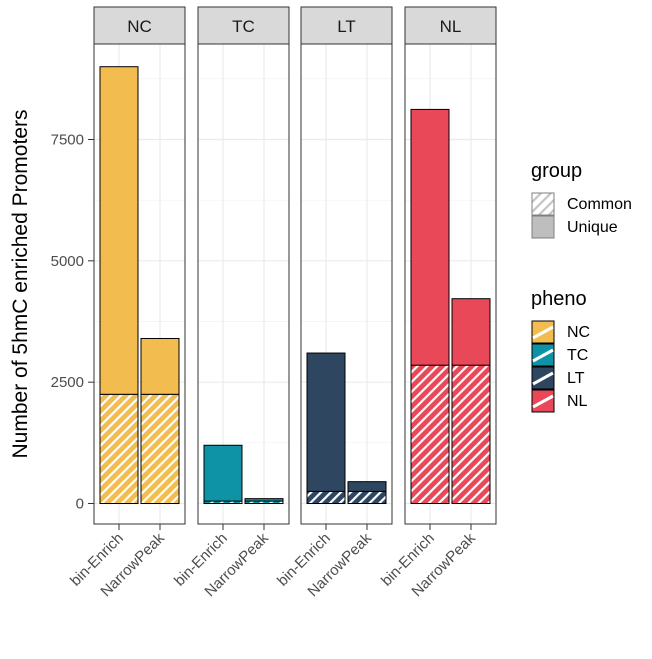  I want to click on y-axis: 0 2500 5000 7500, so click(72, 322).